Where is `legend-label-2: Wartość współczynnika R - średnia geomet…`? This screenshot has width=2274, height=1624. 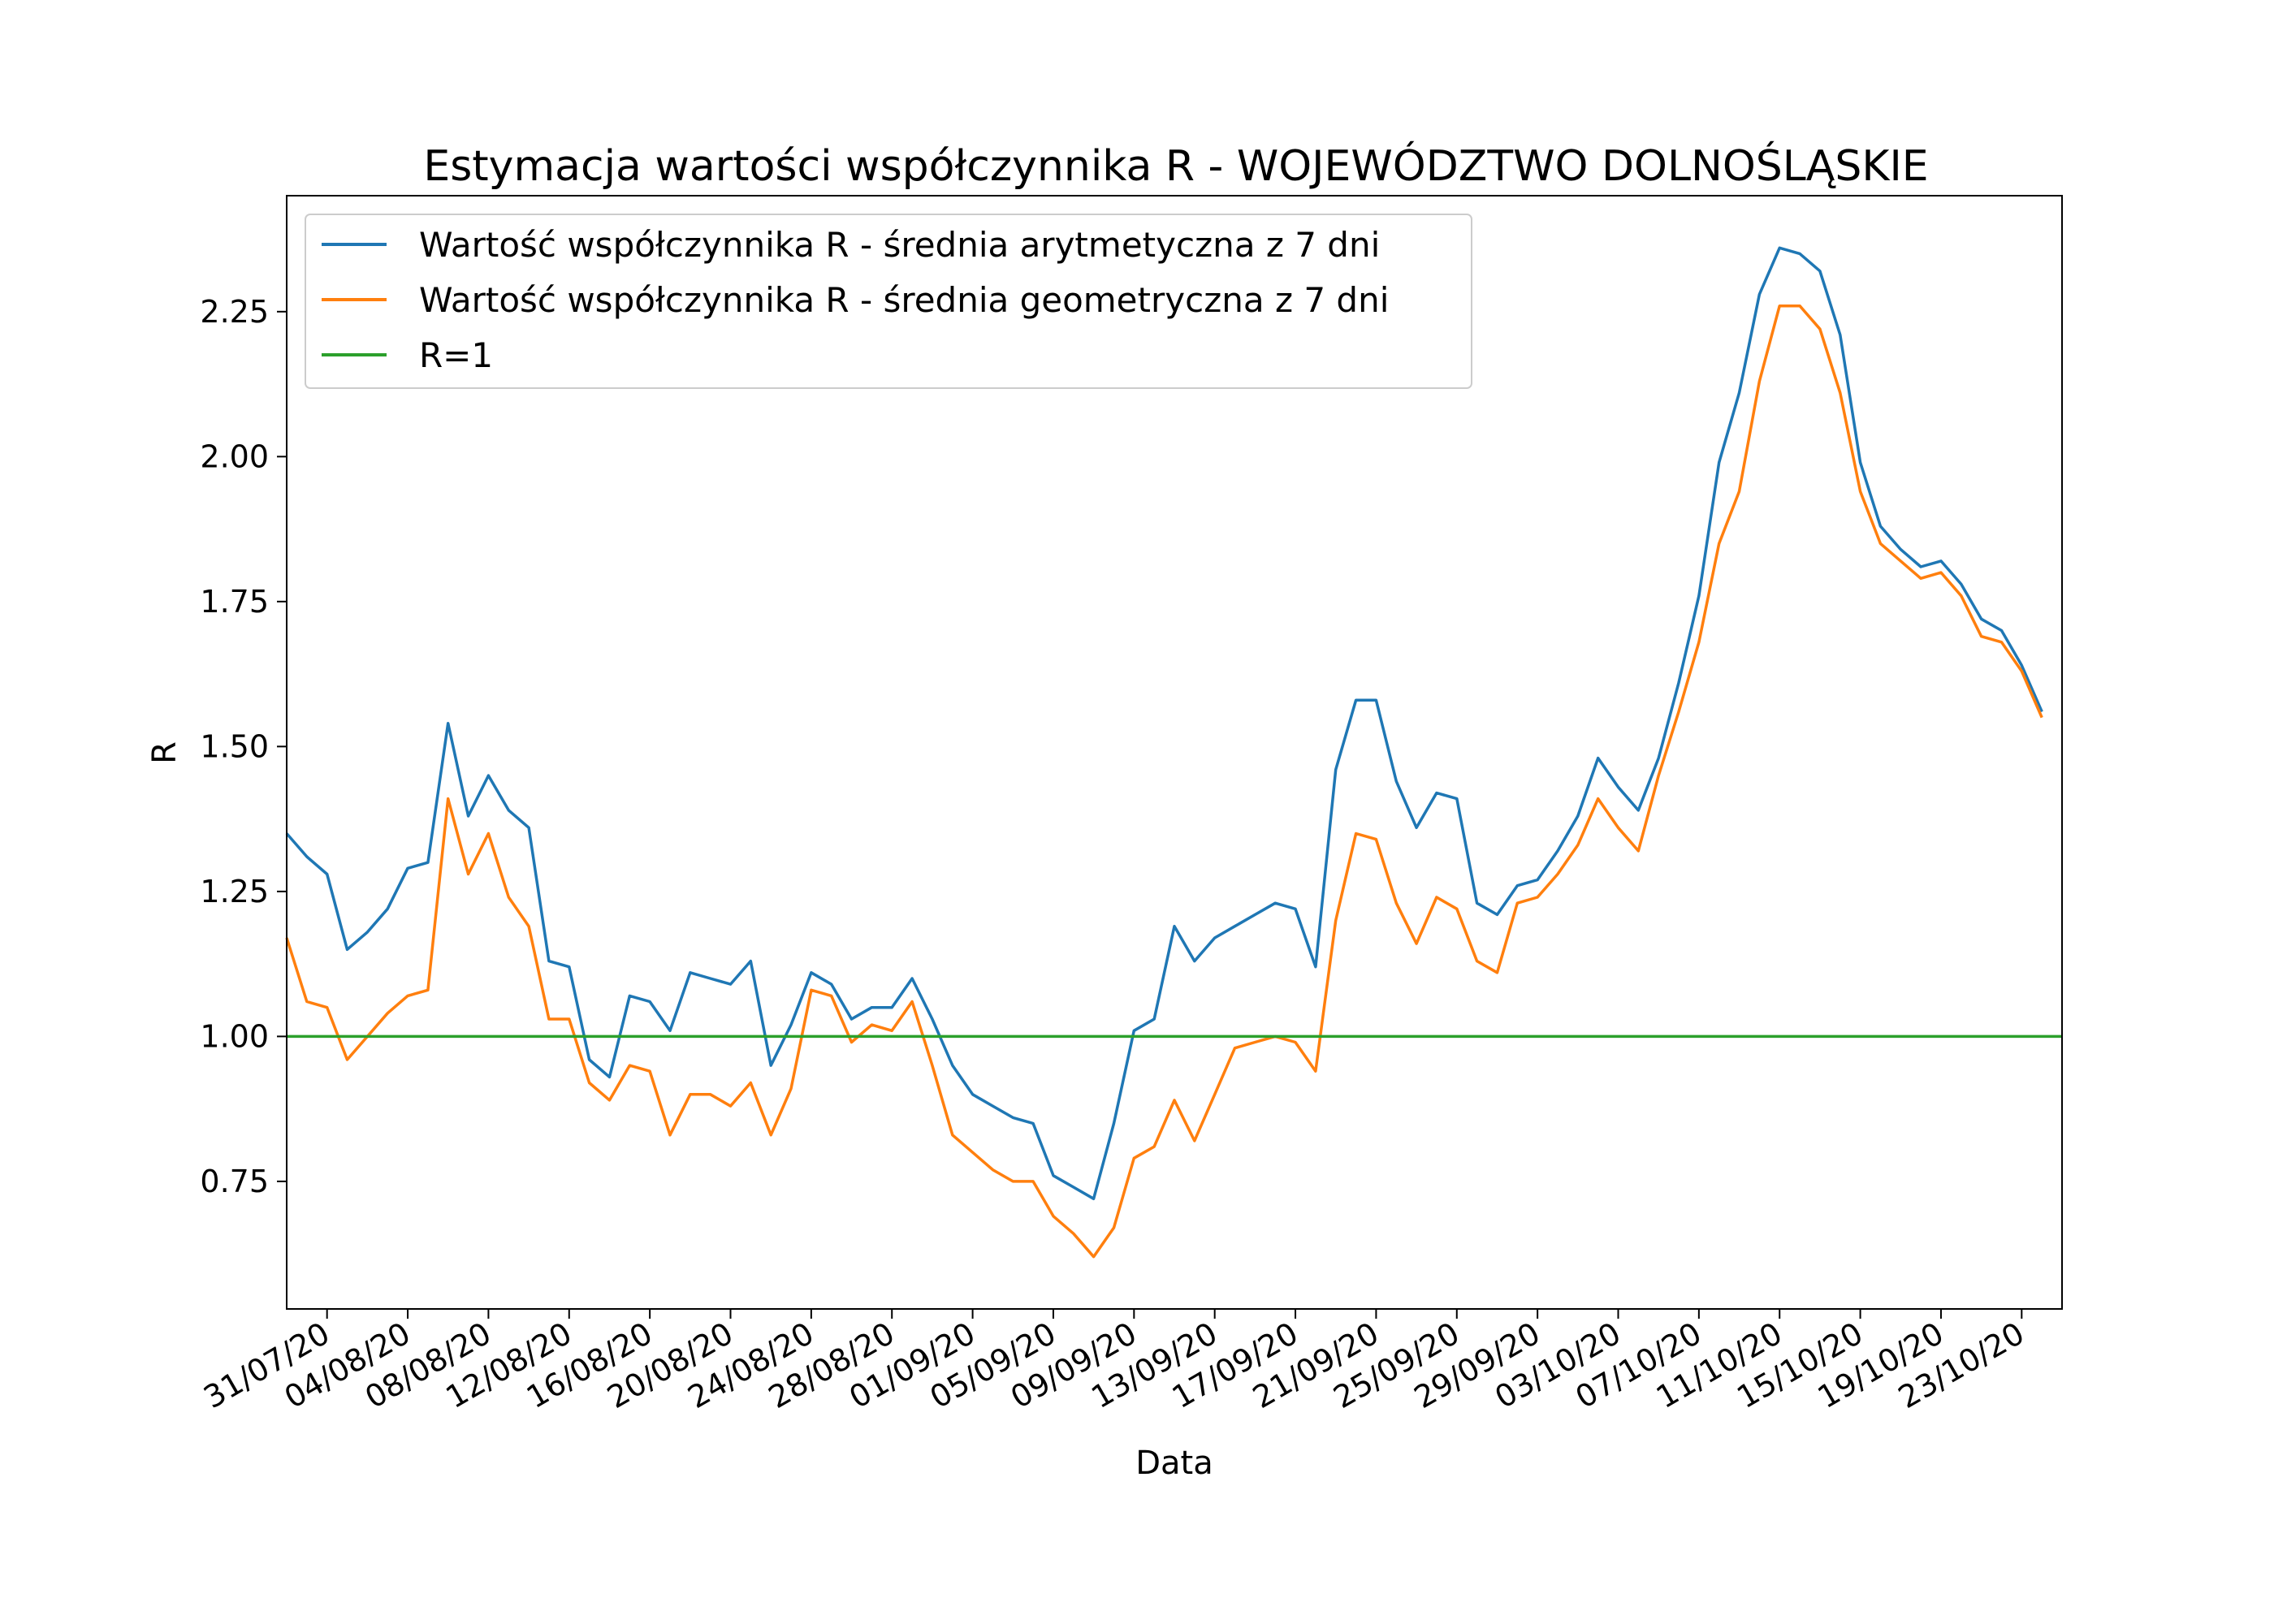 legend-label-2: Wartość współczynnika R - średnia geomet… is located at coordinates (904, 300).